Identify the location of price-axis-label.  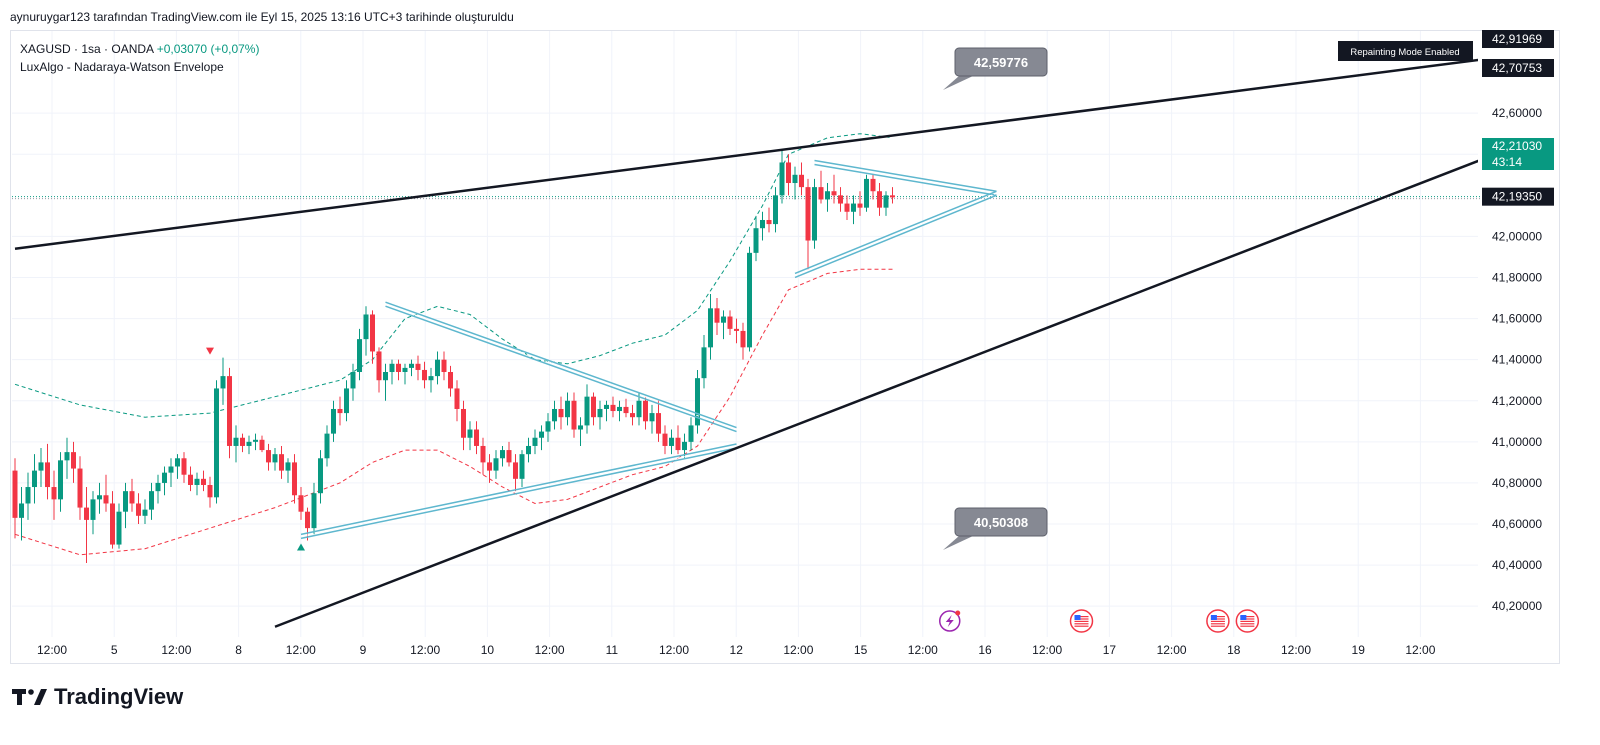
(1518, 68).